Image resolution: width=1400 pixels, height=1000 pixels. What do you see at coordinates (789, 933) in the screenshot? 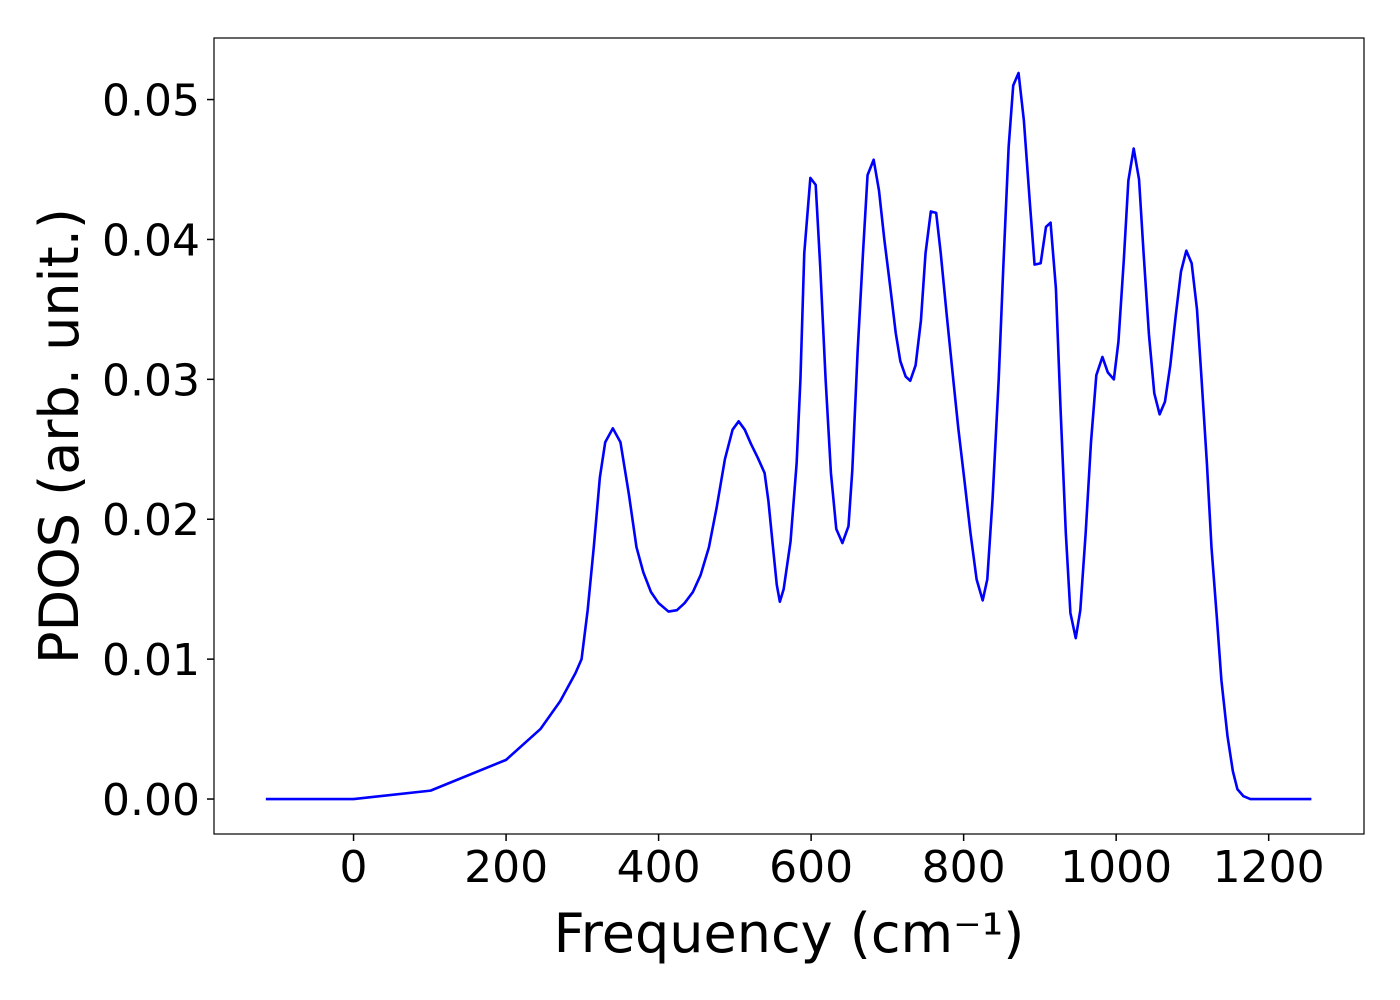
I see `x-axis-label: Frequency (cm⁻¹)` at bounding box center [789, 933].